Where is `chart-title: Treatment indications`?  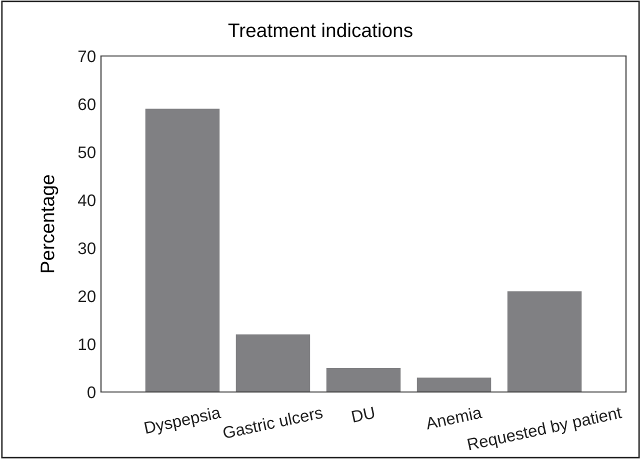 chart-title: Treatment indications is located at coordinates (320, 30).